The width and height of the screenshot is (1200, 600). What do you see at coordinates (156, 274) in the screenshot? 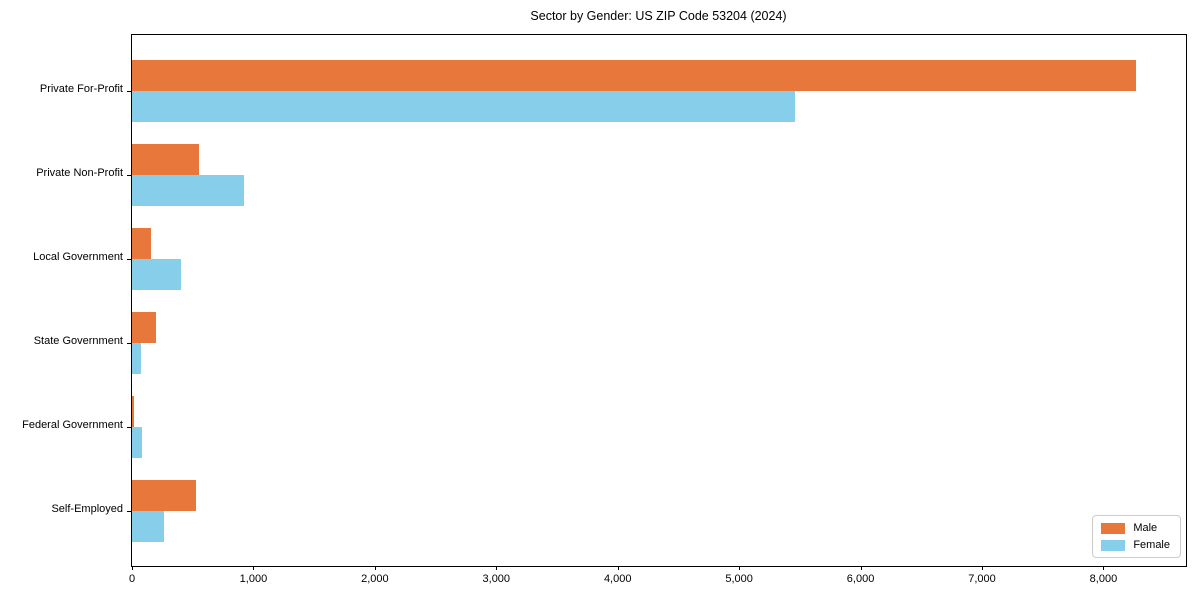
I see `bar-female-local-government` at bounding box center [156, 274].